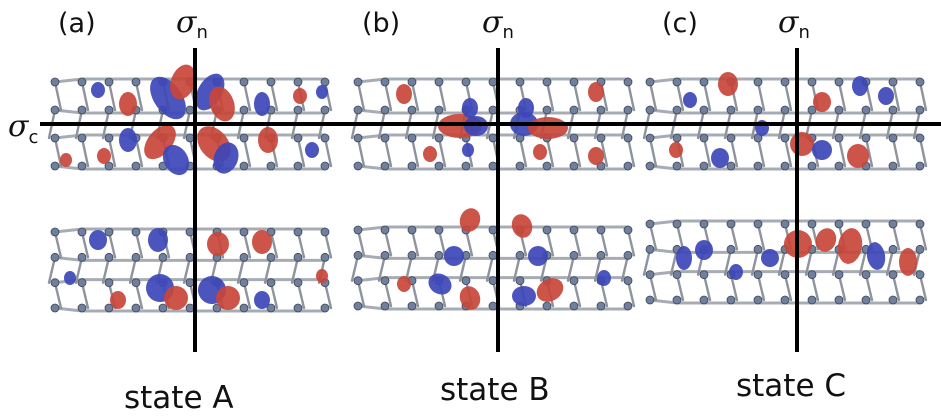 This screenshot has width=941, height=420. I want to click on lattice-b-bottom, so click(493, 268).